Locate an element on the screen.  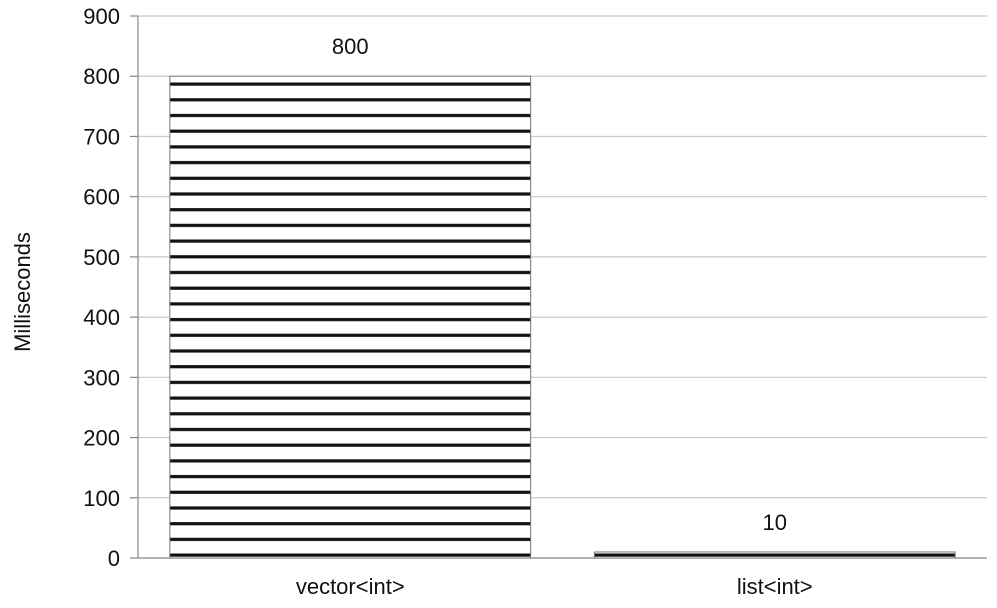
y-tick-label: 800 is located at coordinates (101, 76).